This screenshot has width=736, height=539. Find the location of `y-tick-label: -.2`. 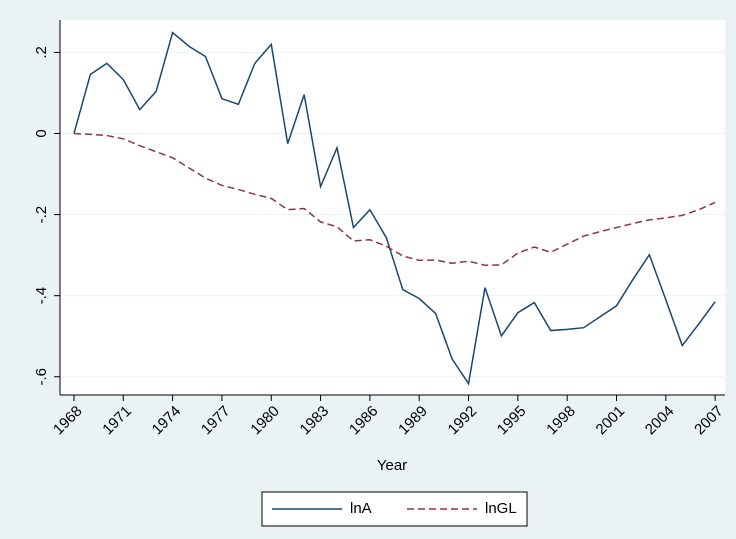

y-tick-label: -.2 is located at coordinates (41, 215).